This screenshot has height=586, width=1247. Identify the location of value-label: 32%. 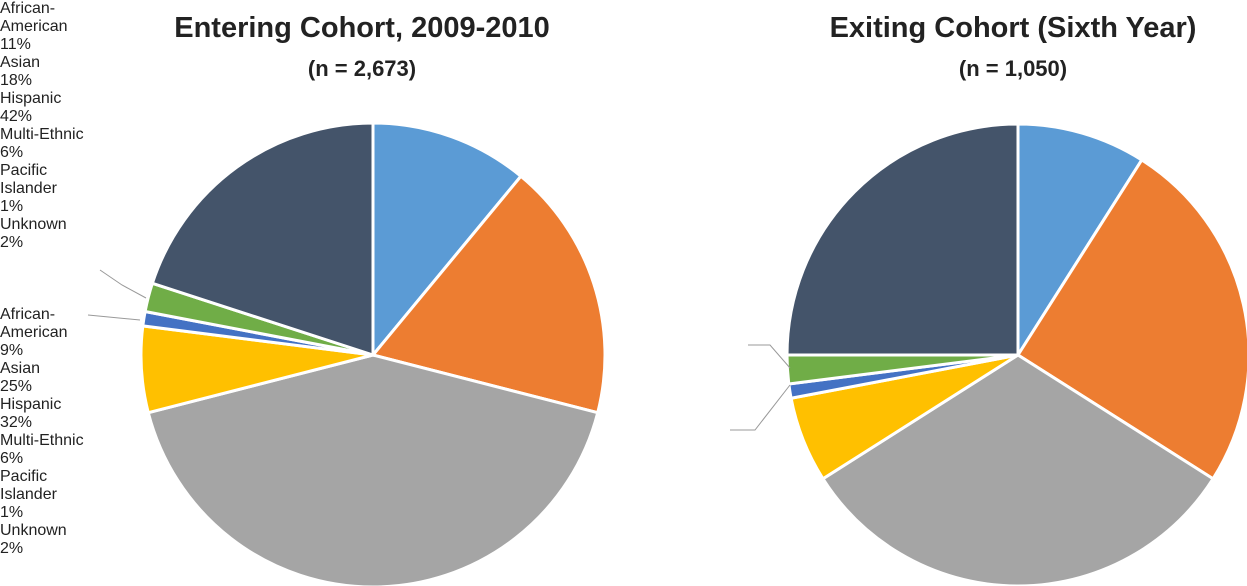
(16, 422).